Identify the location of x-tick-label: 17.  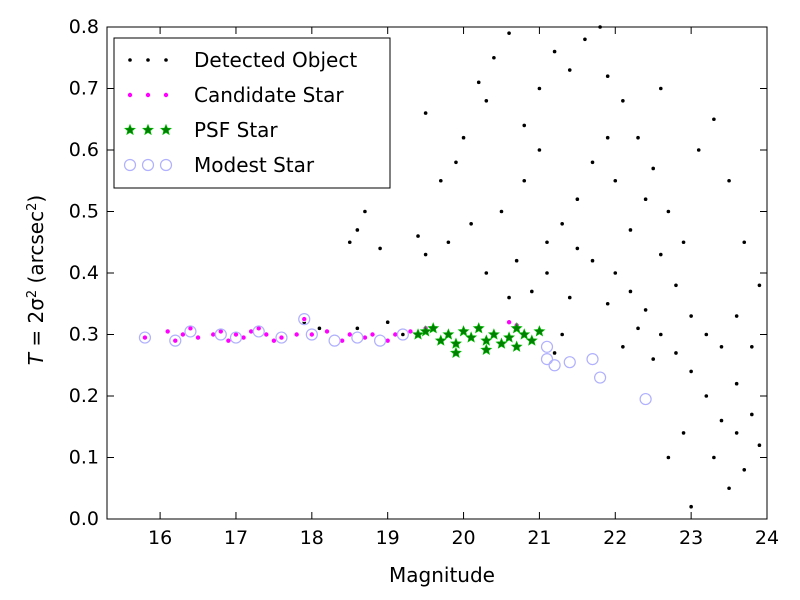
(236, 538).